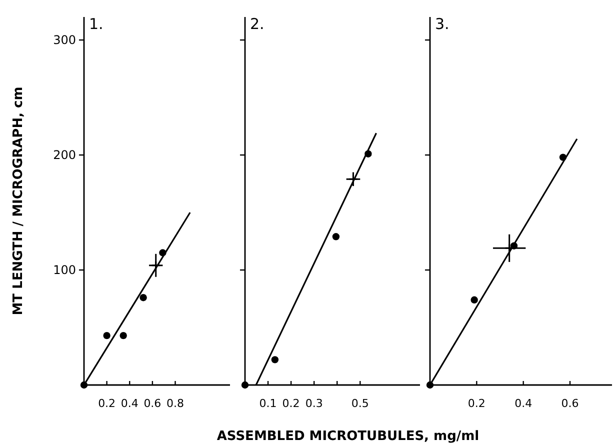 The image size is (613, 446). Describe the element at coordinates (442, 24) in the screenshot. I see `chart-title: 3.` at that location.